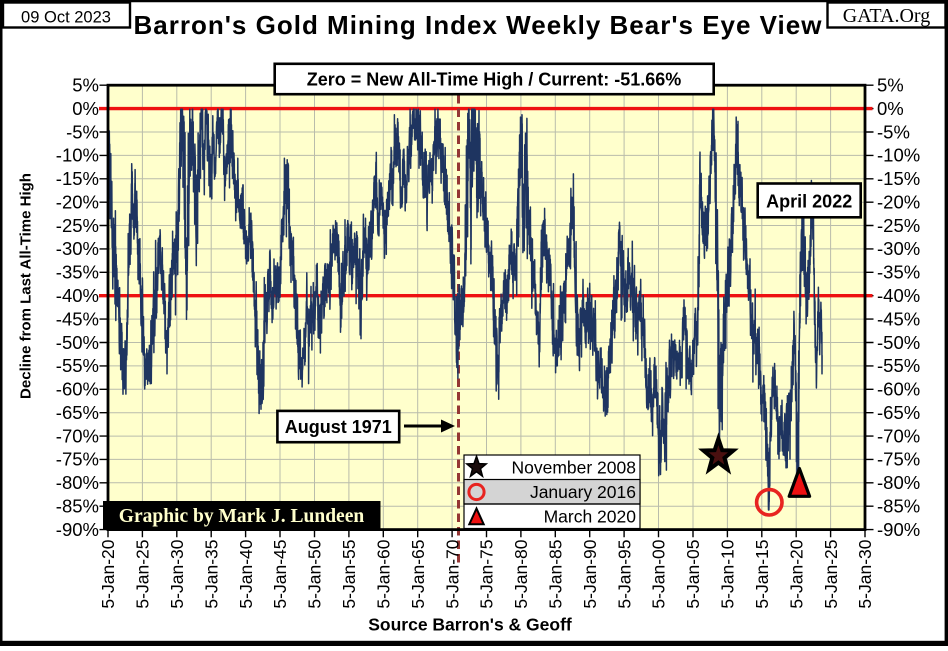 This screenshot has height=651, width=948. I want to click on svg-text: 5-Jan-05, so click(693, 574).